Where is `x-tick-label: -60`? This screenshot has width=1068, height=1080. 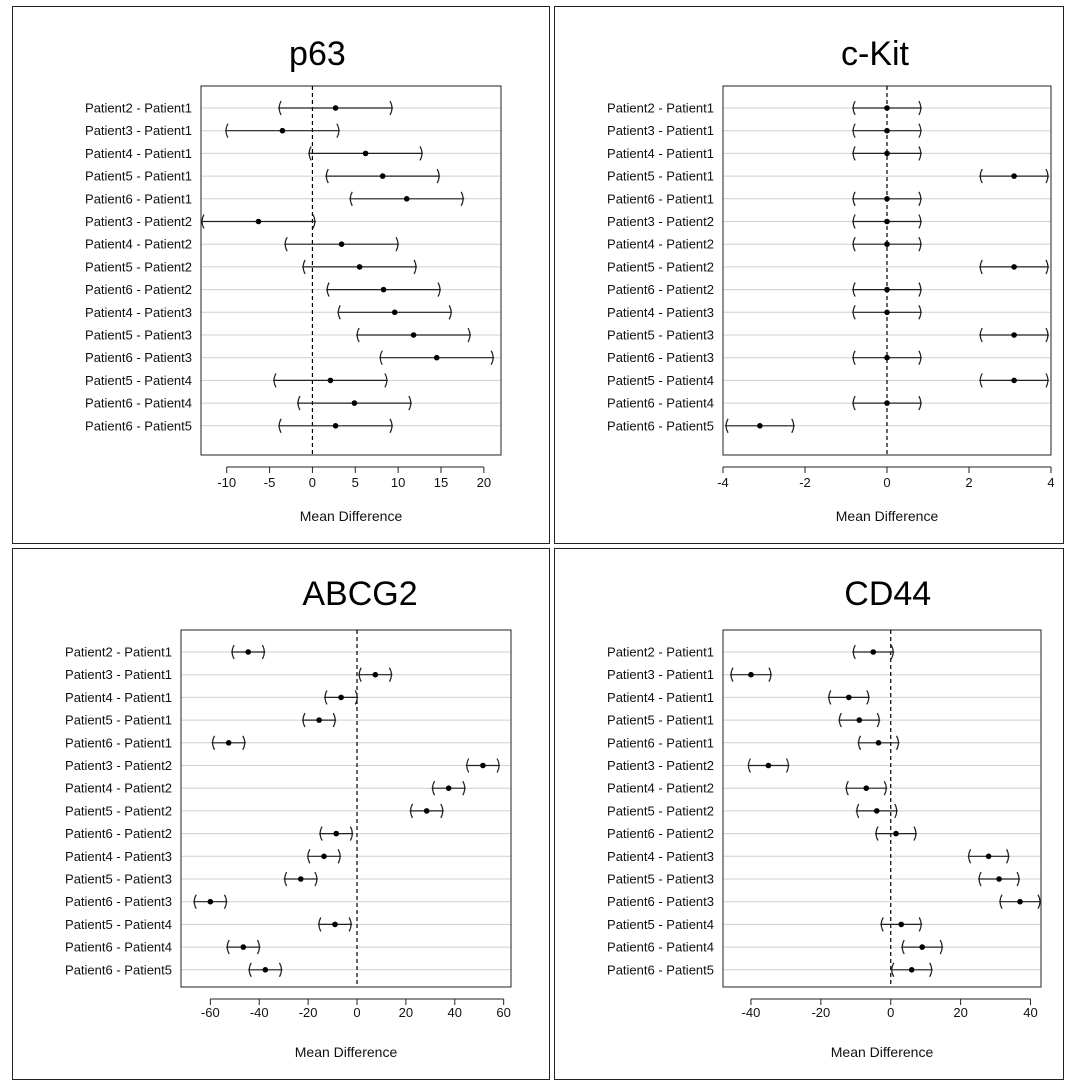 x-tick-label: -60 is located at coordinates (210, 1012).